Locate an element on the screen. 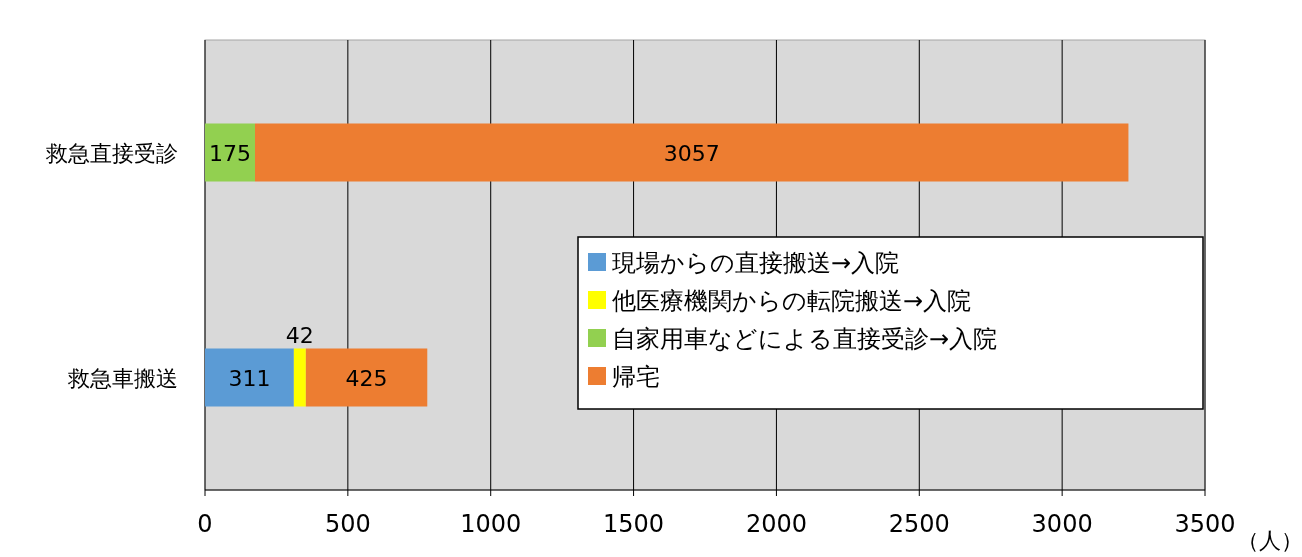  legend-label: 他医療機関からの転院搬送→入院 is located at coordinates (792, 301).